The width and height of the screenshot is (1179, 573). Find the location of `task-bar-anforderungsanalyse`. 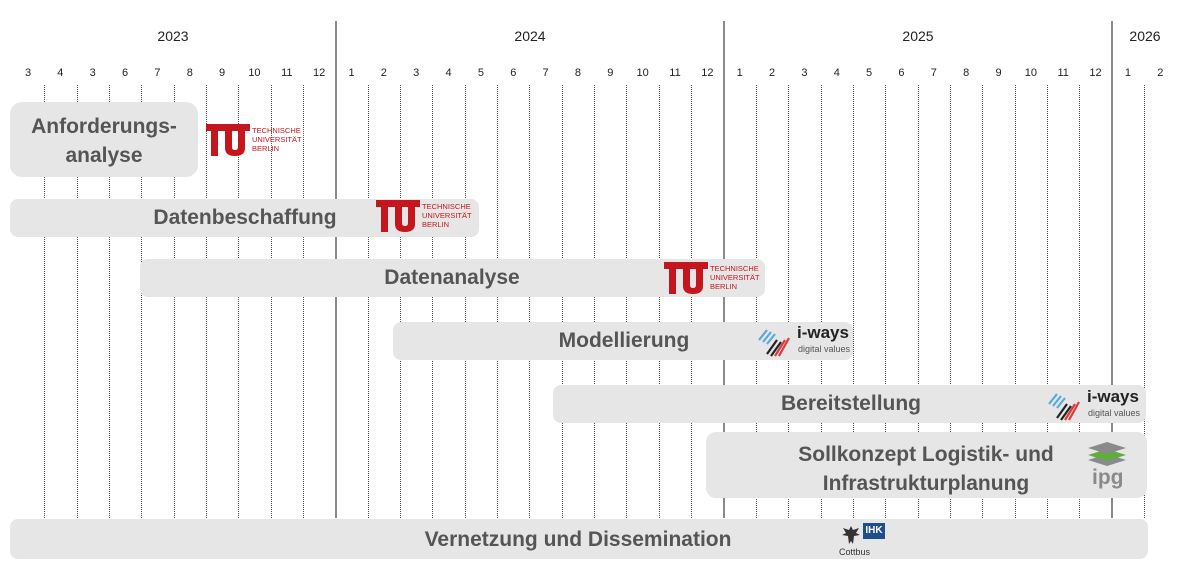

task-bar-anforderungsanalyse is located at coordinates (104, 139).